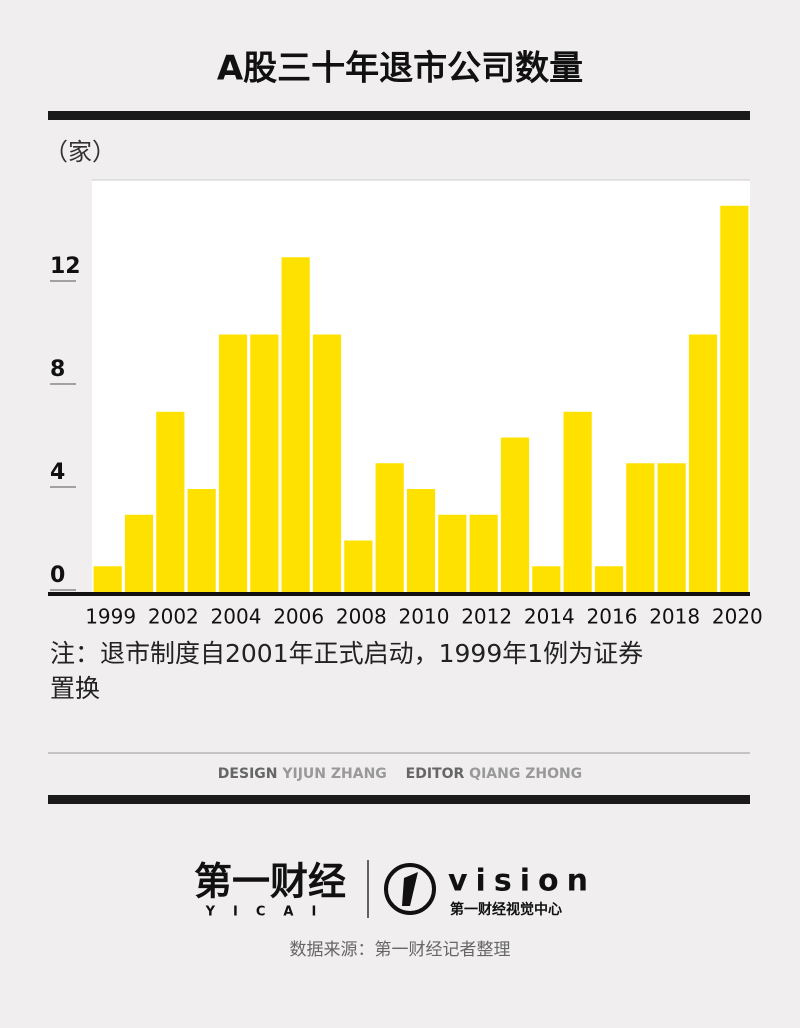 The image size is (800, 1028). What do you see at coordinates (270, 882) in the screenshot?
I see `brand-logo: 第一财经` at bounding box center [270, 882].